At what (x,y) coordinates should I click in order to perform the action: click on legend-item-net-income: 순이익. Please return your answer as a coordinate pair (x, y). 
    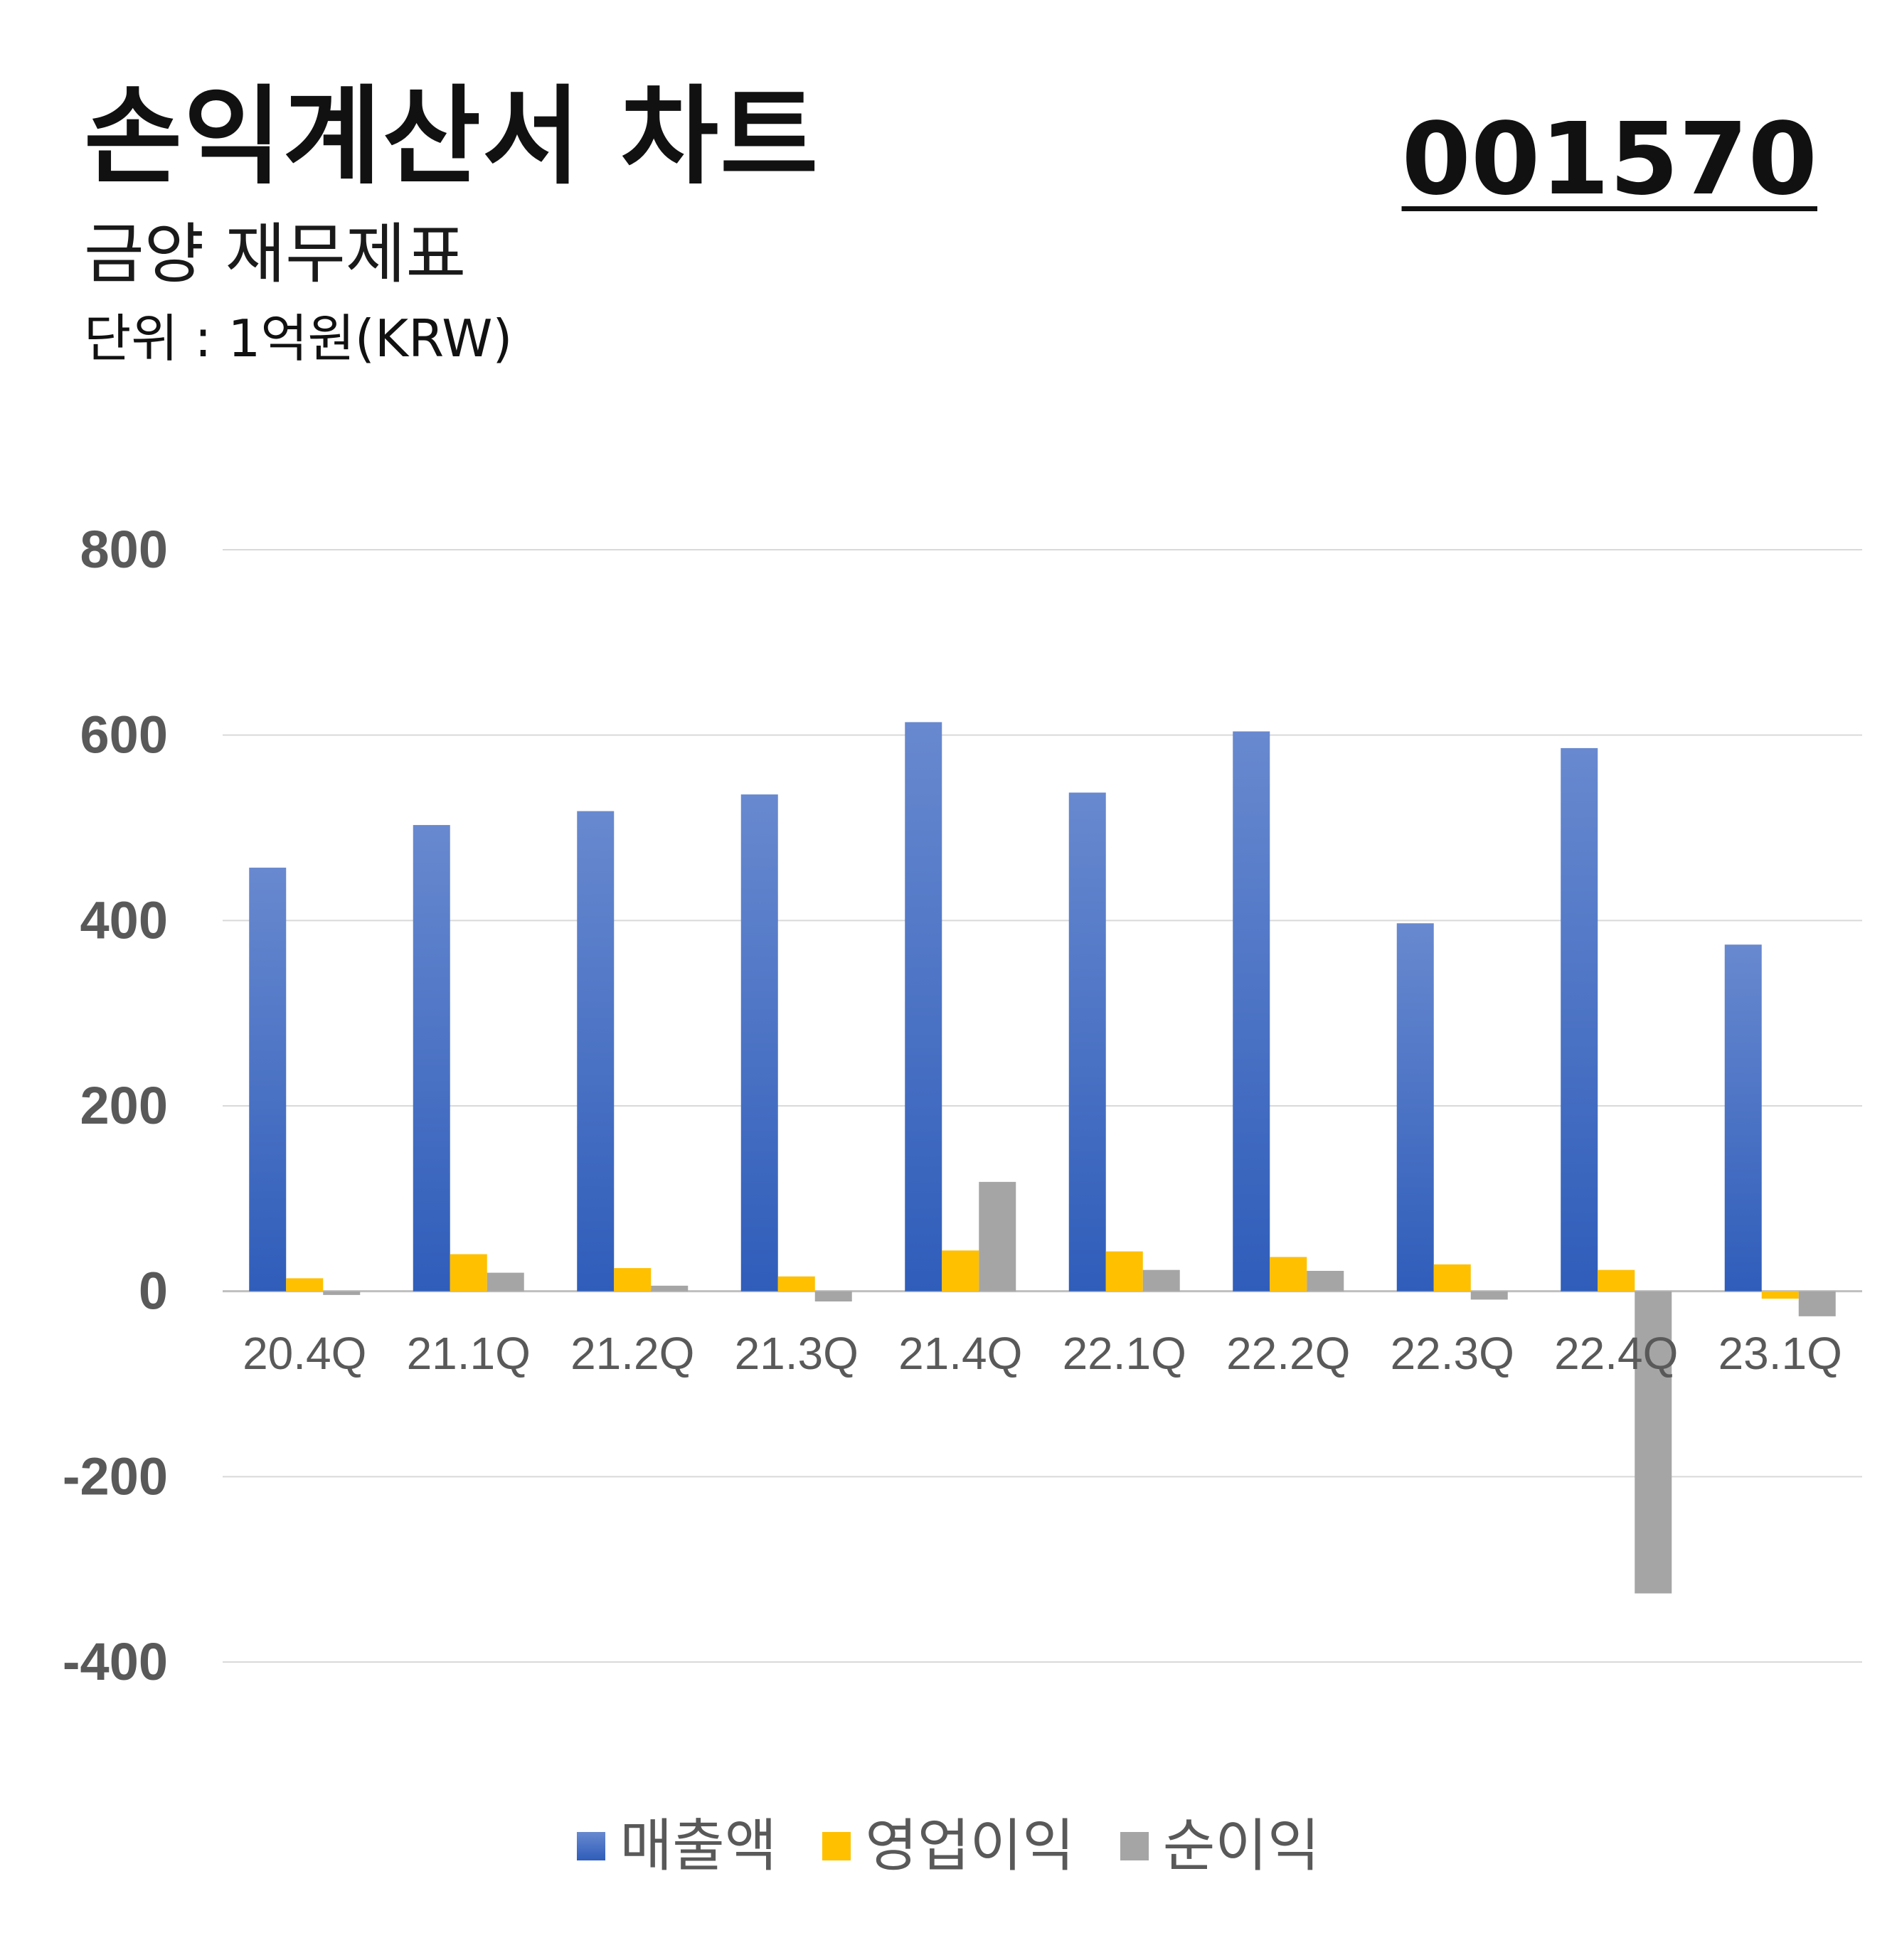
    Looking at the image, I should click on (1220, 1846).